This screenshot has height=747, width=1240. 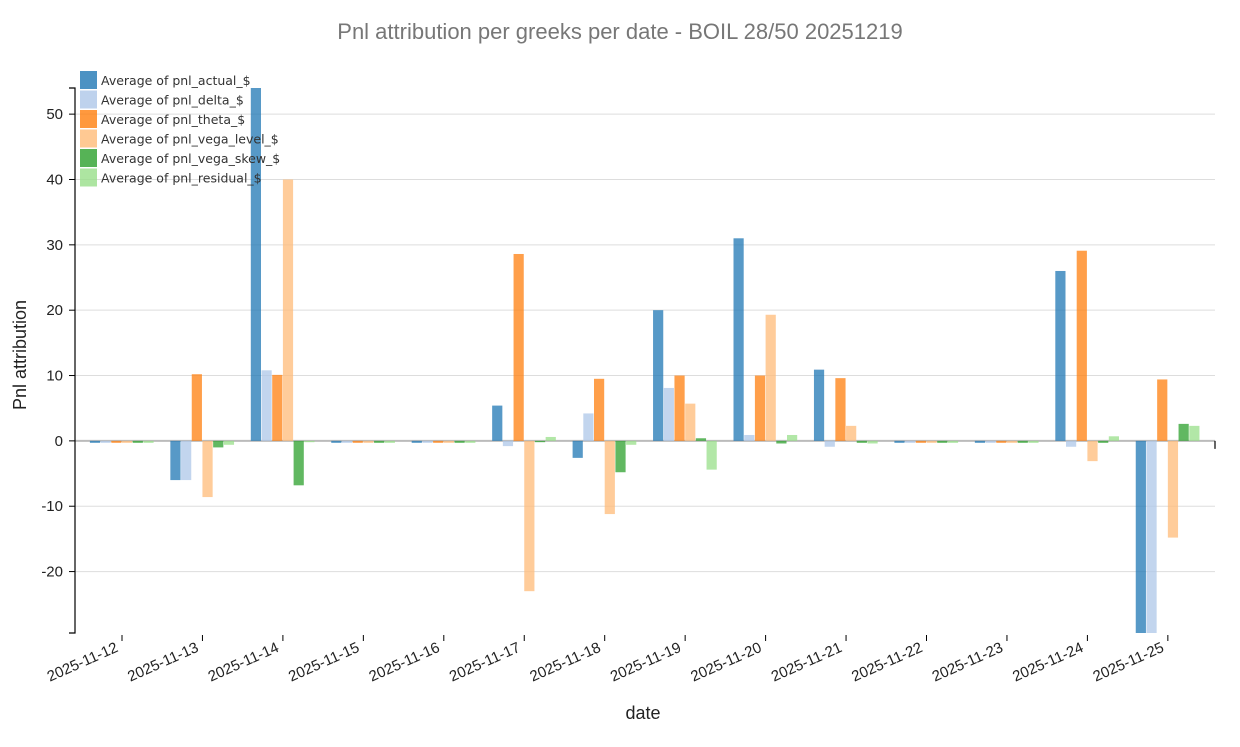 What do you see at coordinates (172, 100) in the screenshot?
I see `legend-label: Average of pnl_delta_$` at bounding box center [172, 100].